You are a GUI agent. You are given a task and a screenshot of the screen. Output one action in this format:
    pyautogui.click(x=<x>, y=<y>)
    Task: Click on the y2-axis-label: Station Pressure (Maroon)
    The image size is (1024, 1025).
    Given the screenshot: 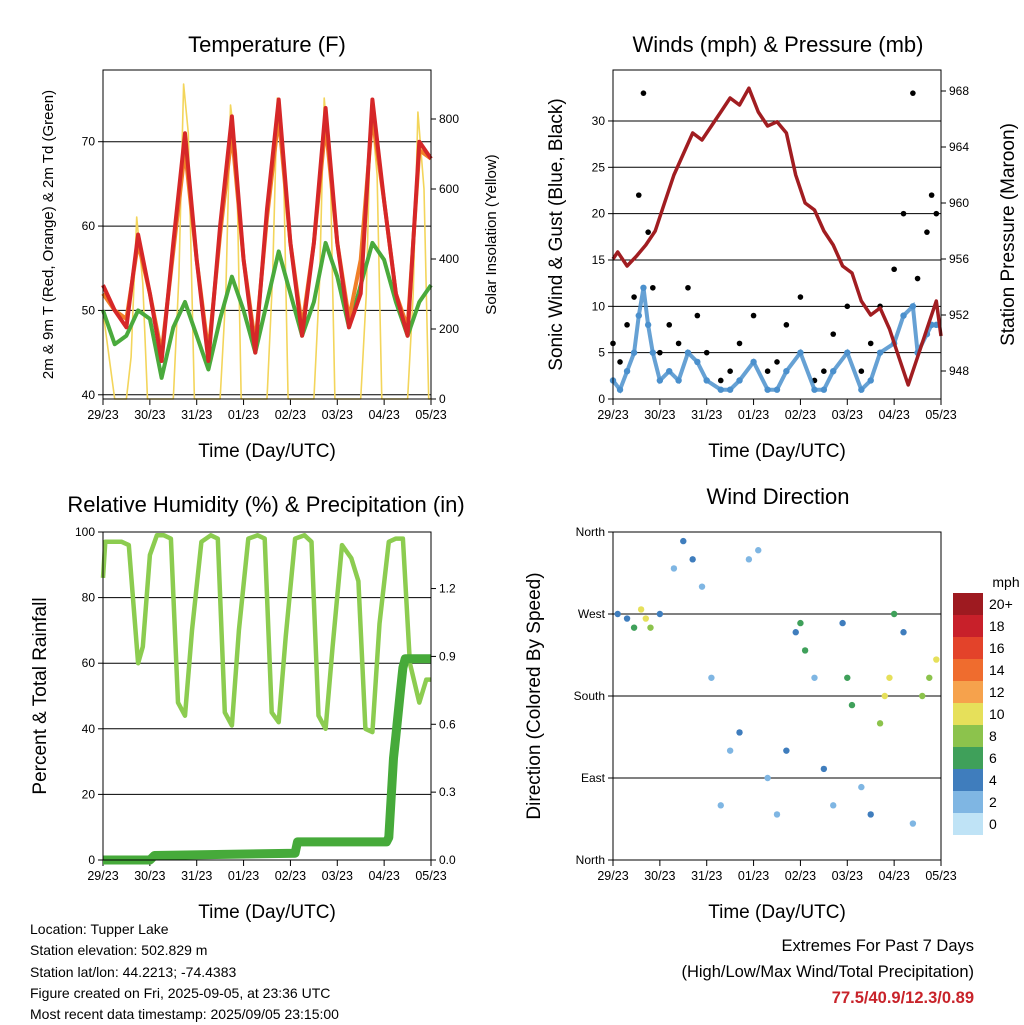 What is the action you would take?
    pyautogui.click(x=1008, y=234)
    